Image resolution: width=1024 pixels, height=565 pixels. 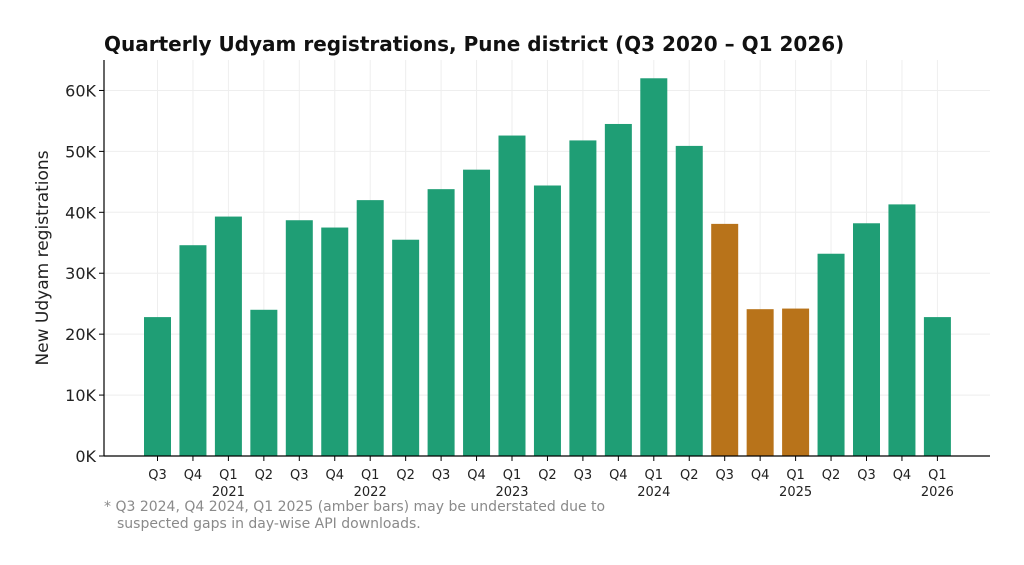 I want to click on y-tick-label: 50K, so click(x=80, y=151).